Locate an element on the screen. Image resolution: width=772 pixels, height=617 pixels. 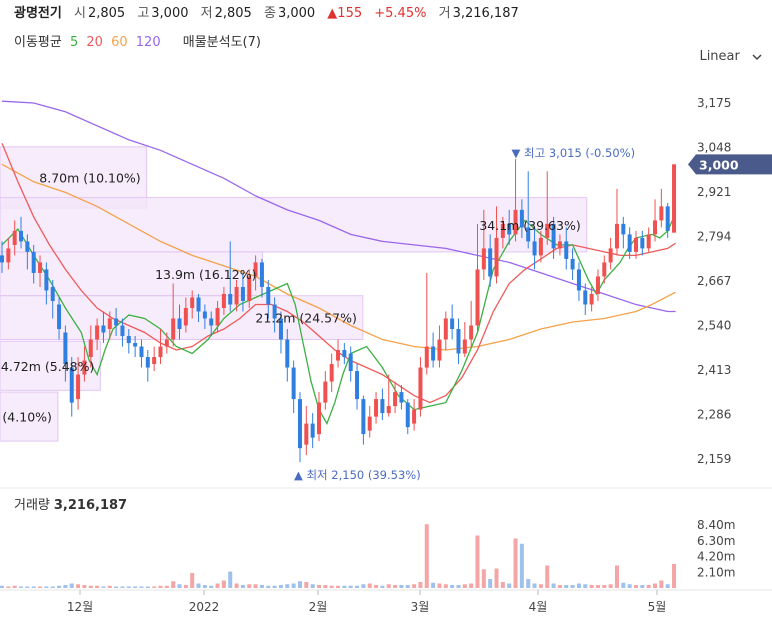
price-tick-label: 2,540 is located at coordinates (714, 326).